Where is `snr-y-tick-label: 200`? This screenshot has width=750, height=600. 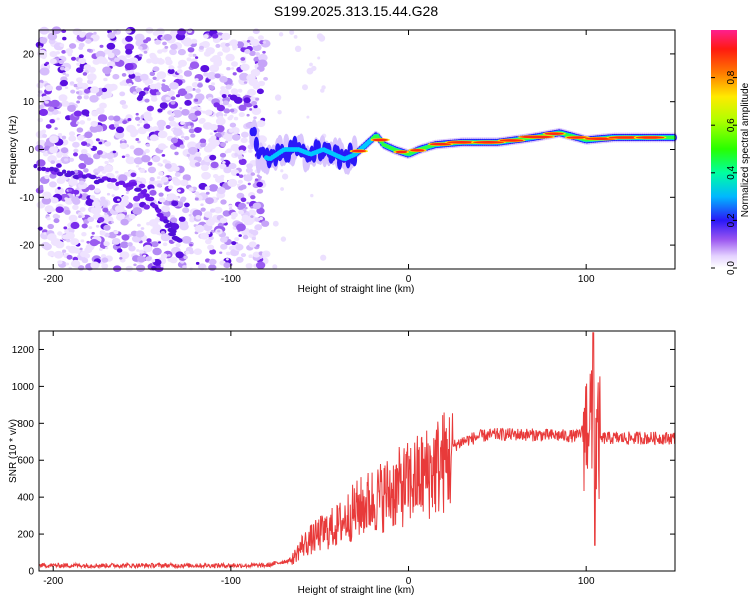 snr-y-tick-label: 200 is located at coordinates (25, 535).